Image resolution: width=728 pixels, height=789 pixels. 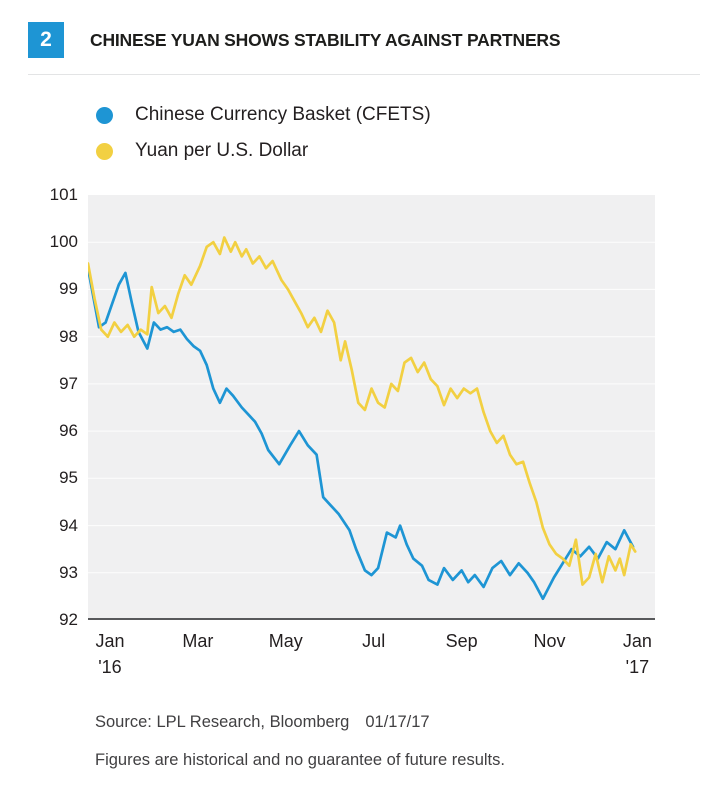 What do you see at coordinates (68, 572) in the screenshot?
I see `y-axis-tick-label: 93` at bounding box center [68, 572].